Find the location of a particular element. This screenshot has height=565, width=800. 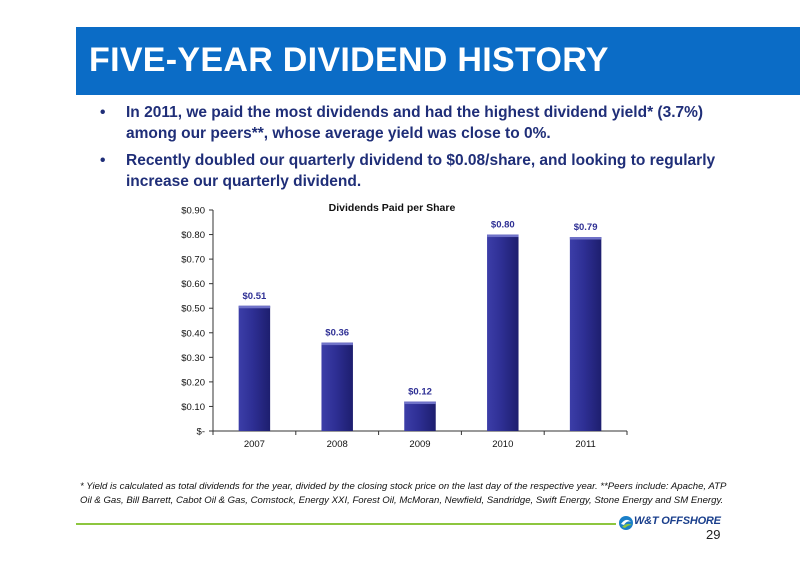

y-tick-label: $0.80 is located at coordinates (193, 235).